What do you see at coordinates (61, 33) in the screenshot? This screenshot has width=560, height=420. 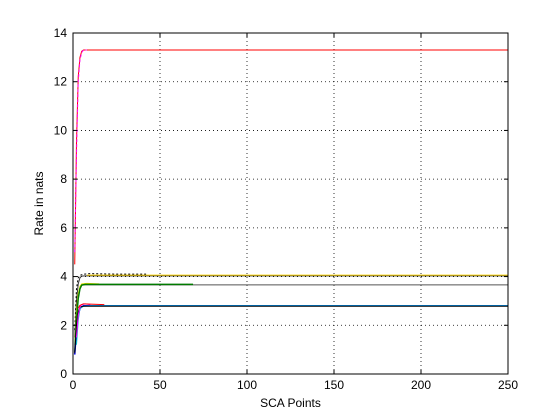 I see `y-tick-label: 14` at bounding box center [61, 33].